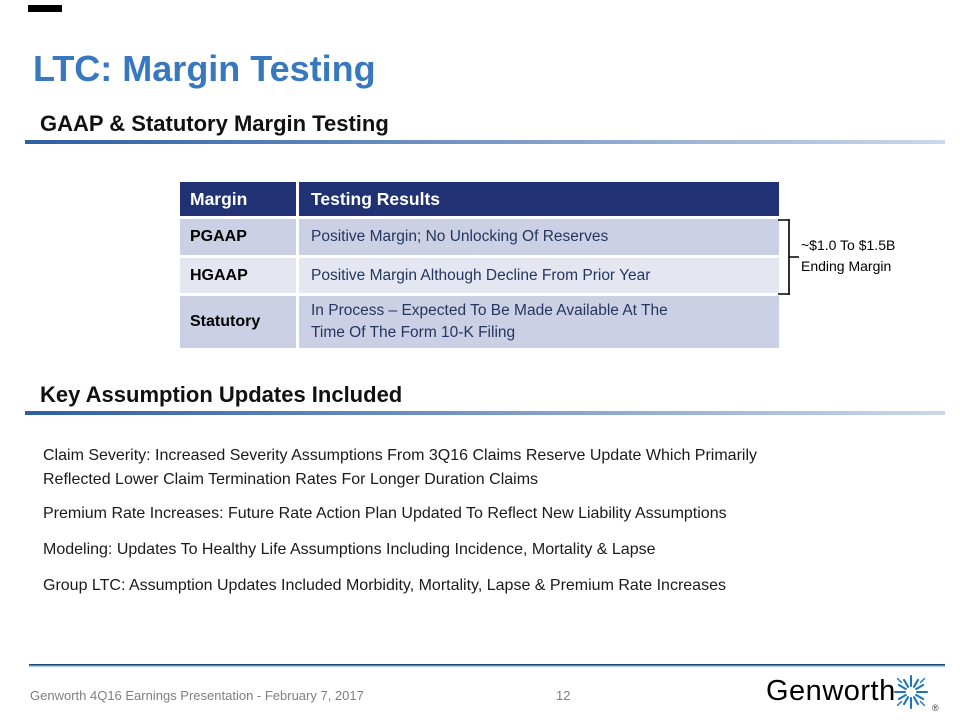  I want to click on ending-margin-line1: ~$1.0 To $1.5B, so click(848, 245).